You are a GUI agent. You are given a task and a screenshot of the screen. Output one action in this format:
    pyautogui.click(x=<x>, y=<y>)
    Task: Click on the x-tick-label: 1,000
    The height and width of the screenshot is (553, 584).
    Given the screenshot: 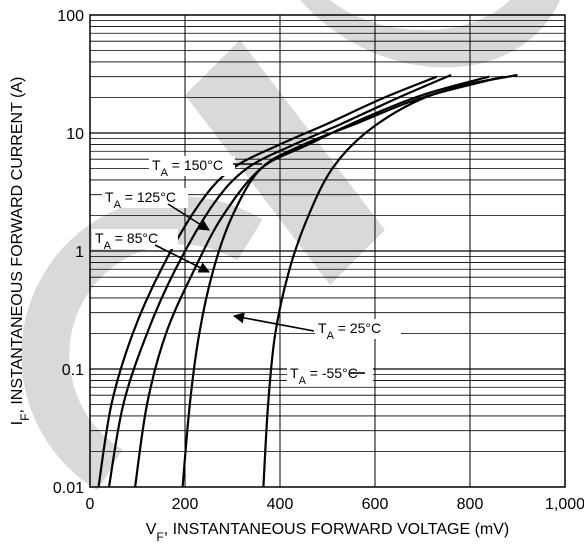 What is the action you would take?
    pyautogui.click(x=564, y=504)
    